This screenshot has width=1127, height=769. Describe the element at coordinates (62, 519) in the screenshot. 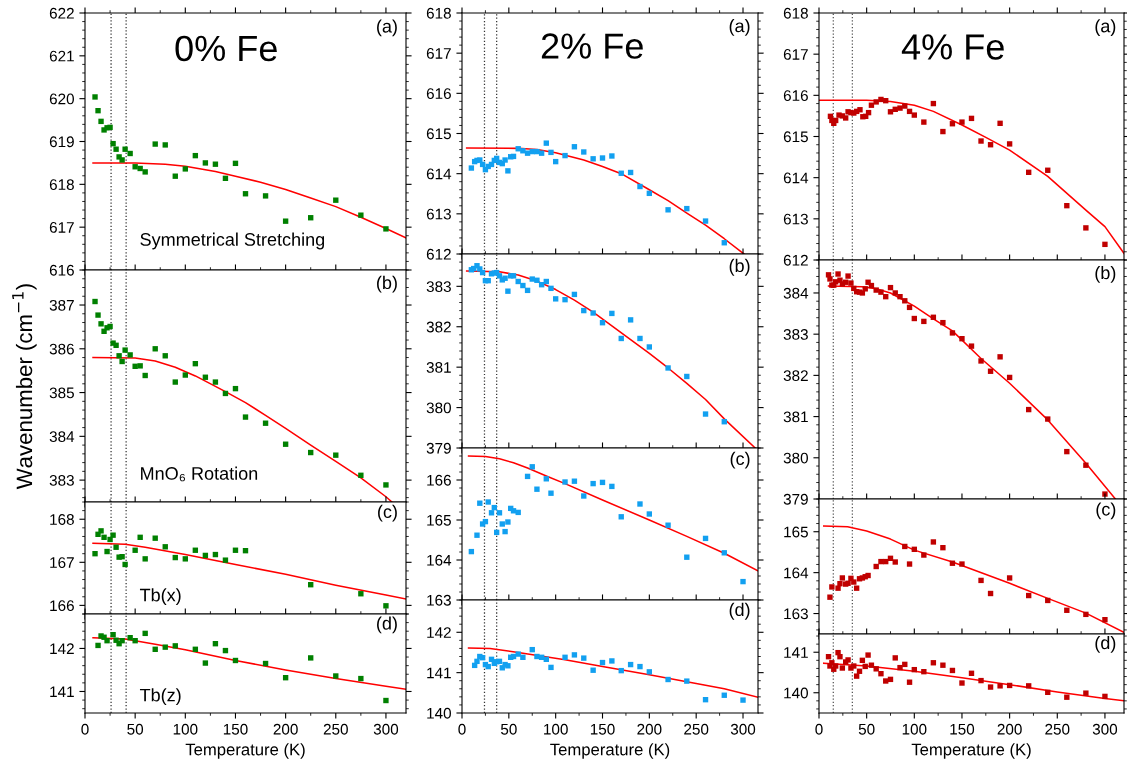

I see `y-tick-label: 168` at that location.